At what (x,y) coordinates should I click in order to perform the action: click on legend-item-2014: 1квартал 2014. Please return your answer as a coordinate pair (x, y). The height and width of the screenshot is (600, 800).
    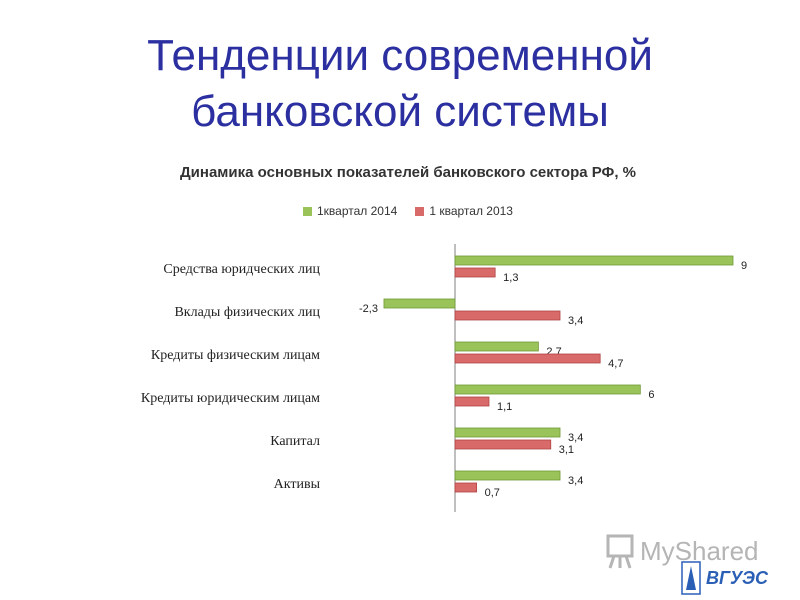
    Looking at the image, I should click on (350, 211).